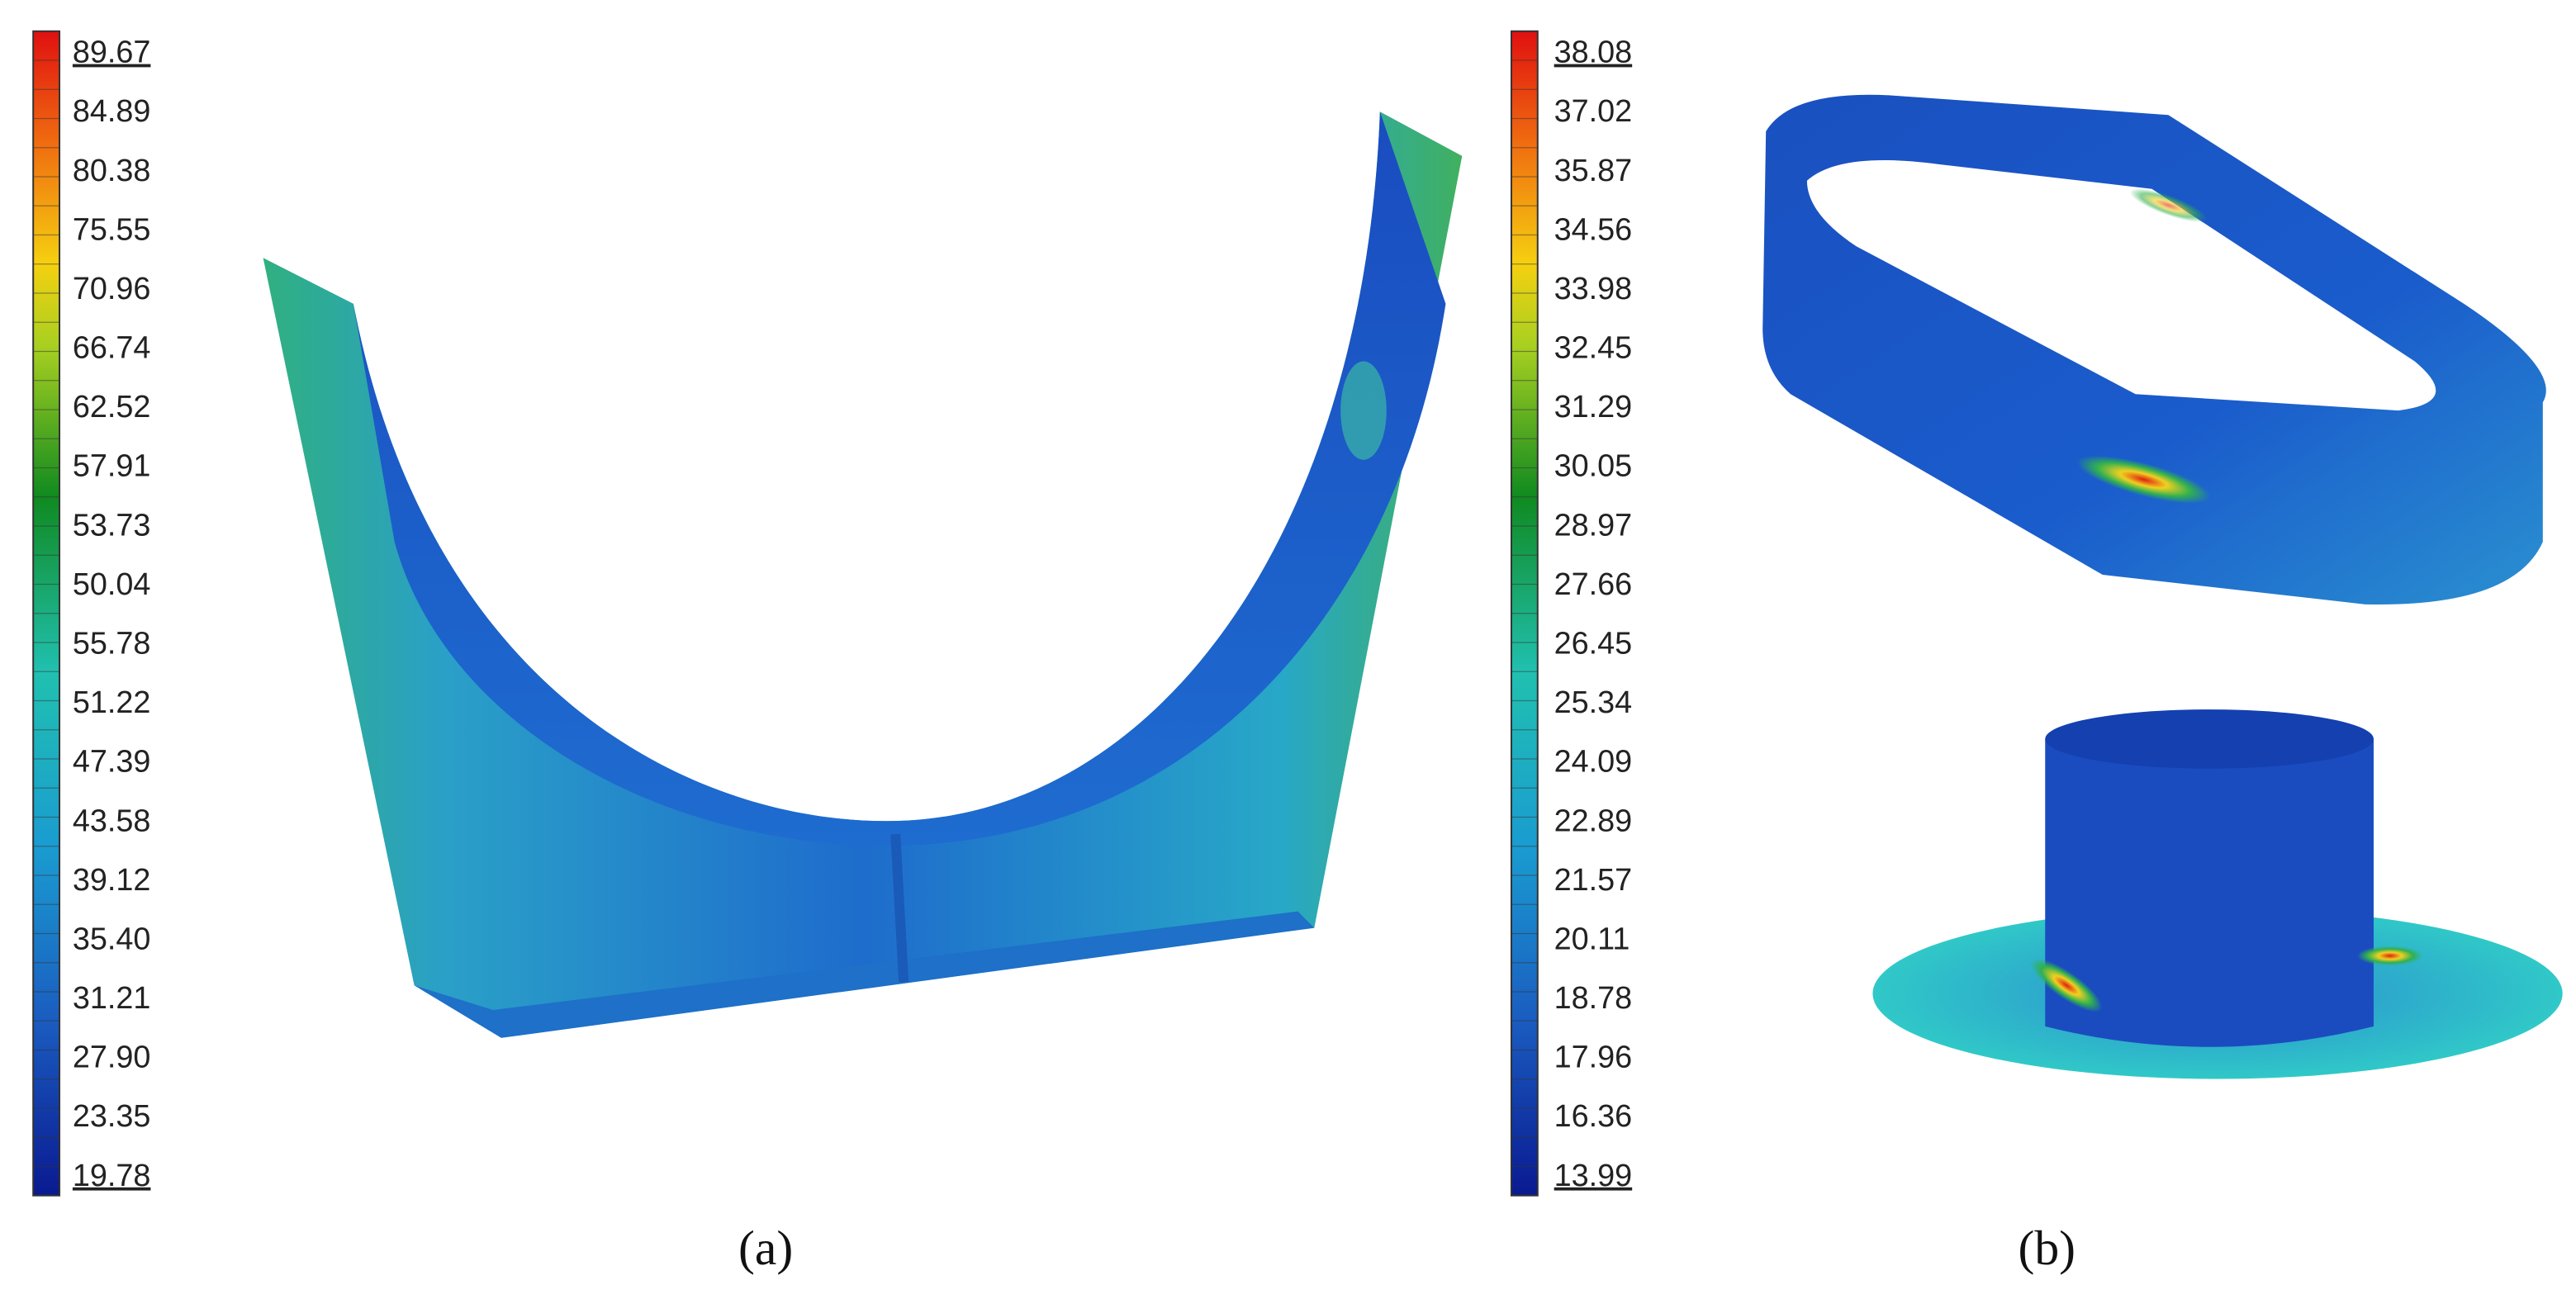 Image resolution: width=2576 pixels, height=1299 pixels. What do you see at coordinates (112, 466) in the screenshot?
I see `legend-label: 57.91` at bounding box center [112, 466].